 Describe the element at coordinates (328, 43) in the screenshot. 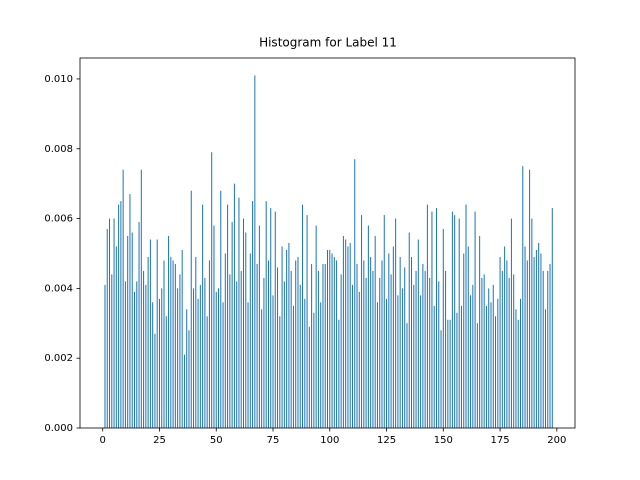

I see `chart-title: Histogram for Label 11` at that location.